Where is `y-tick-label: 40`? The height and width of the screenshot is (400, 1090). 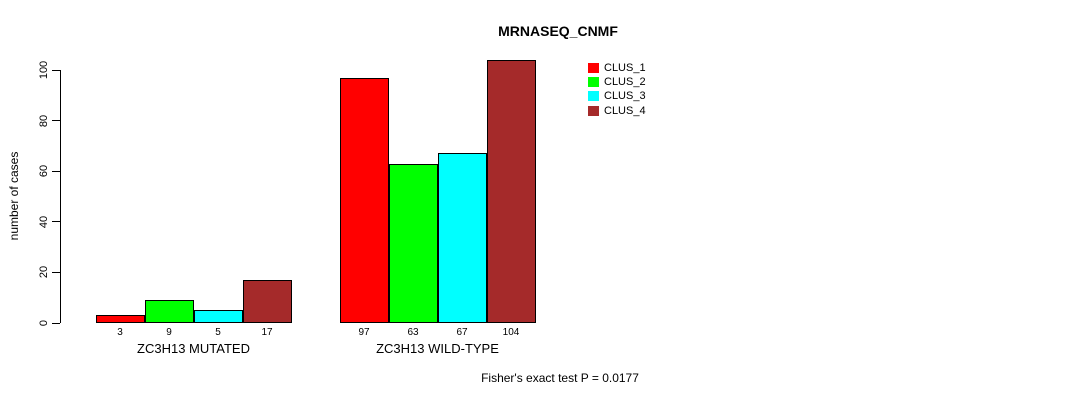 y-tick-label: 40 is located at coordinates (44, 221).